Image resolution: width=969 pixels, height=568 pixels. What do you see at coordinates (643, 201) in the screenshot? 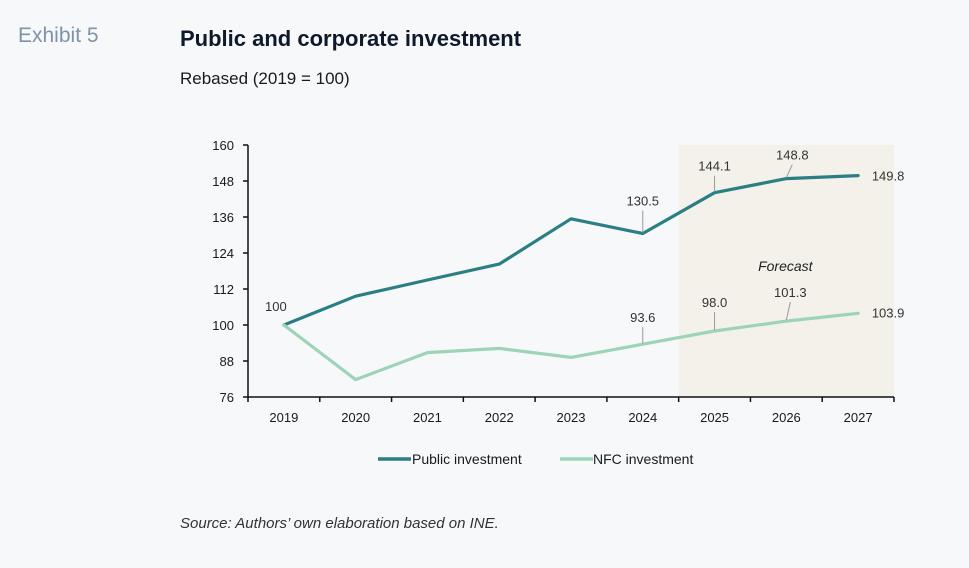
I see `data-label: 130.5` at bounding box center [643, 201].